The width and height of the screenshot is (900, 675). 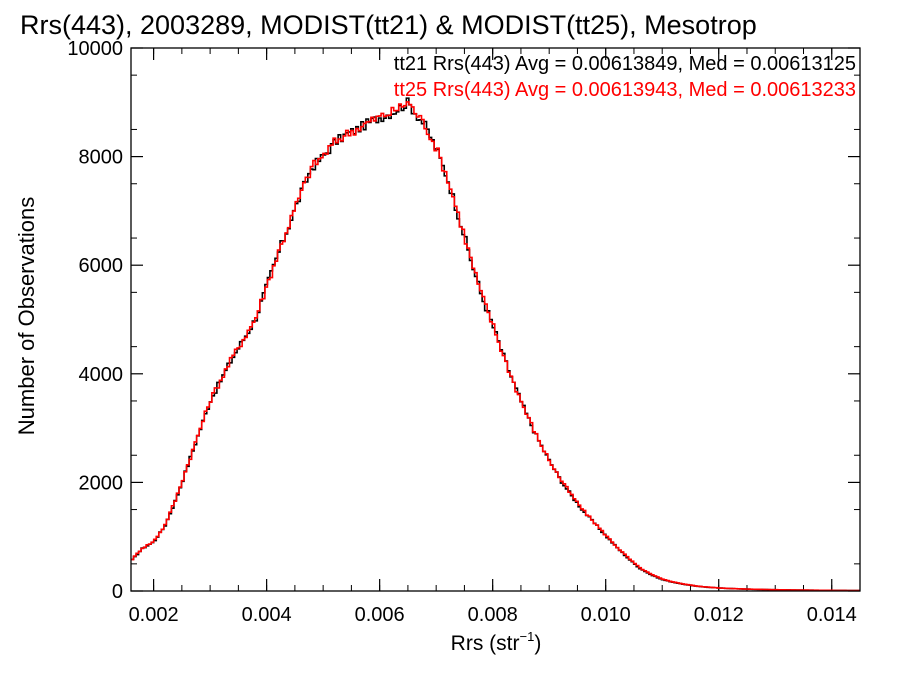 I want to click on x-tick-label: 0.006, so click(x=380, y=615).